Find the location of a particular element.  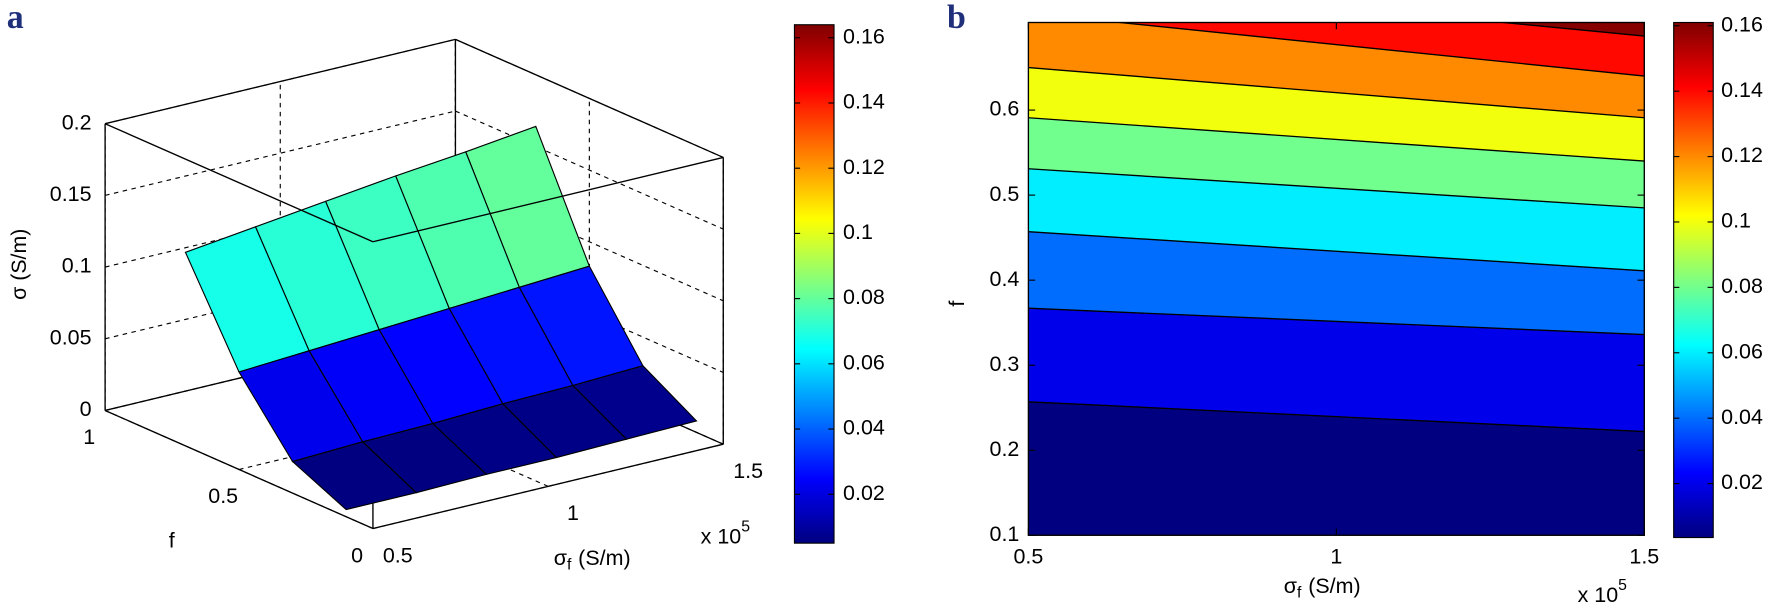

z-axis-label: σ (S/m) is located at coordinates (19, 264).